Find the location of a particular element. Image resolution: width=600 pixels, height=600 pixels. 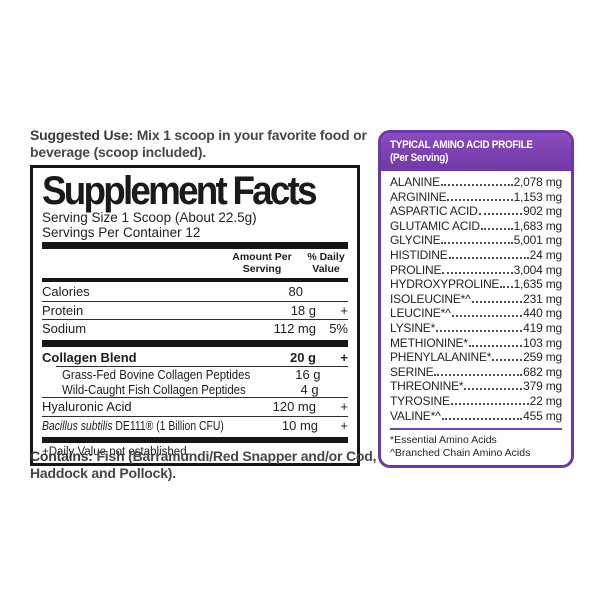

nutrient-name: Sodium is located at coordinates (64, 328).